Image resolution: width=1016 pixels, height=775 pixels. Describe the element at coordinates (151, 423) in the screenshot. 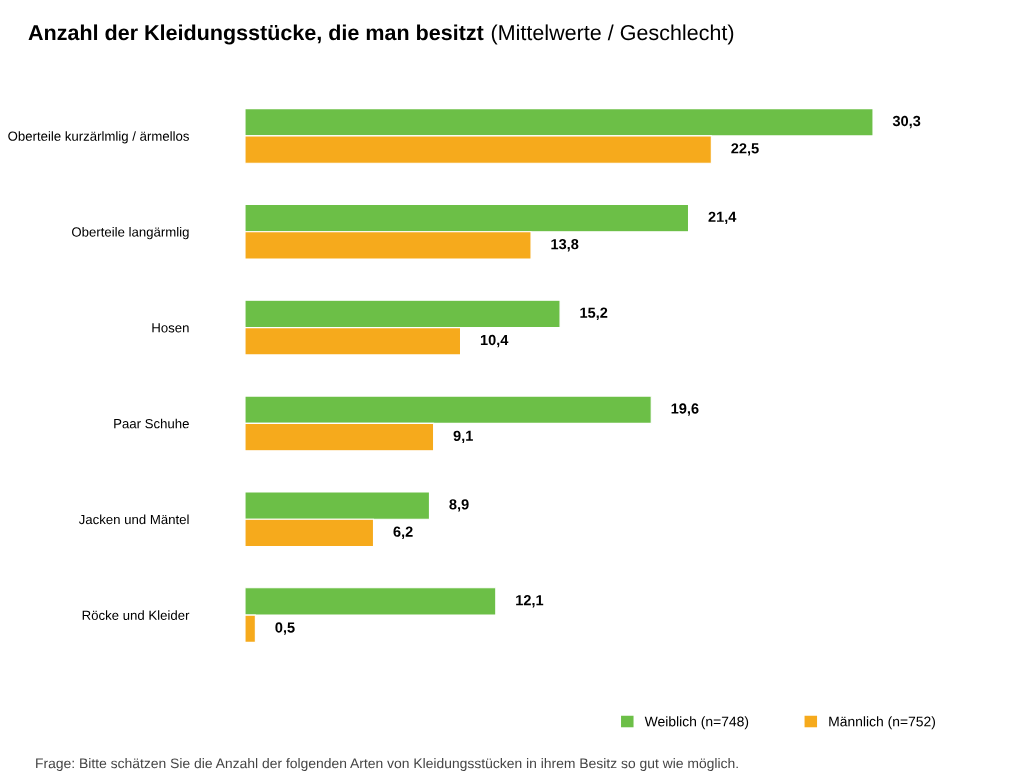

I see `y-tick-label: Paar Schuhe` at that location.